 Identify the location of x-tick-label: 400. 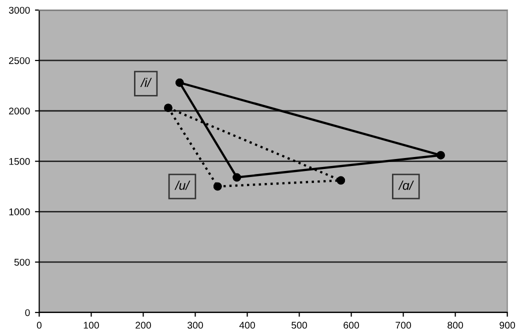
(247, 325).